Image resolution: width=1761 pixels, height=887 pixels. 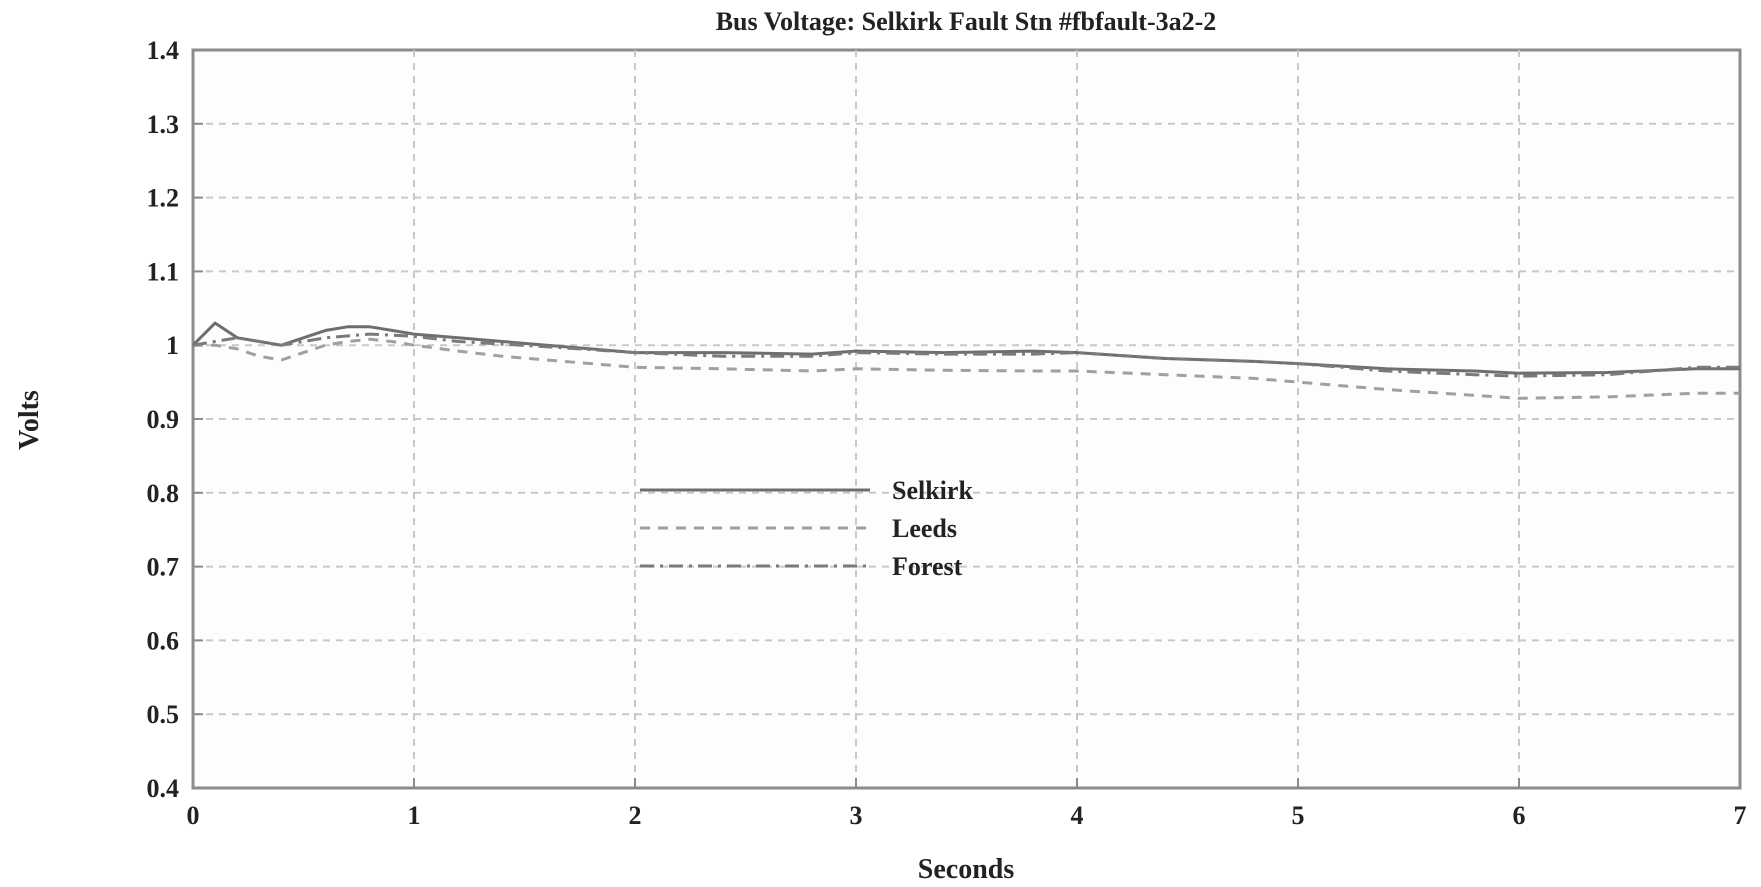 I want to click on y-tick-label: 1.2, so click(x=163, y=198).